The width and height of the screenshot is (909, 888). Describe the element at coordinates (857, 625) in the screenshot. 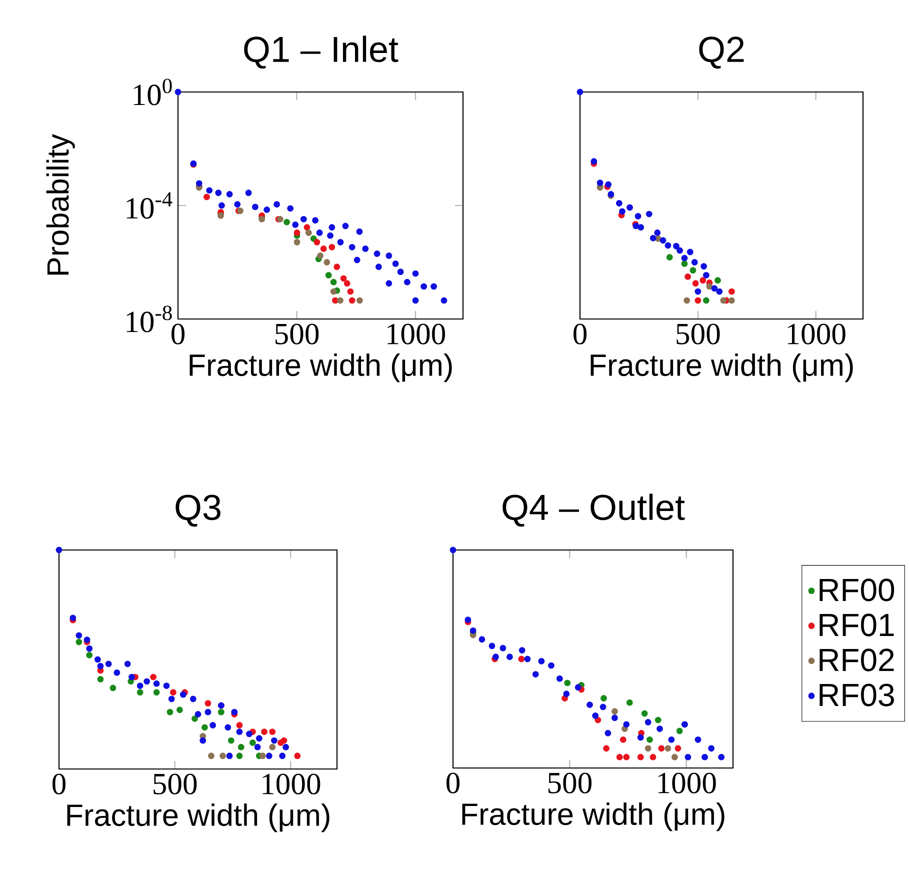

I see `legend-label: RF01` at that location.